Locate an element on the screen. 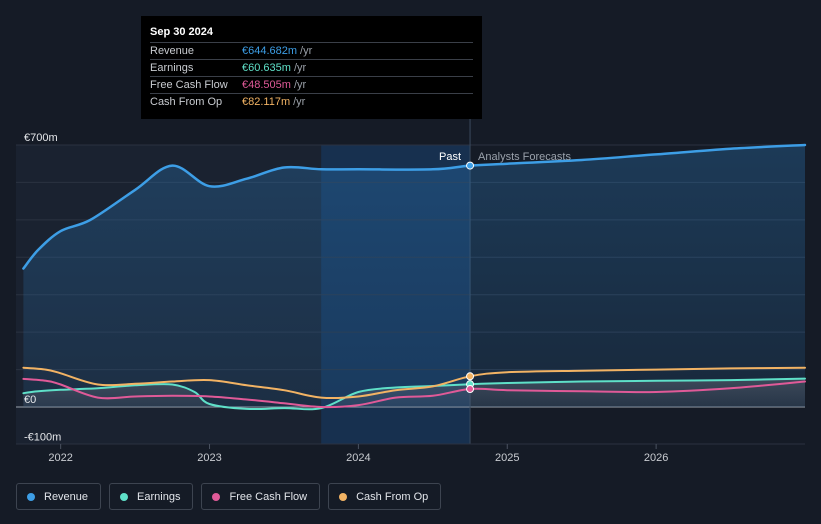  legend-label: Free Cash Flow is located at coordinates (268, 496).